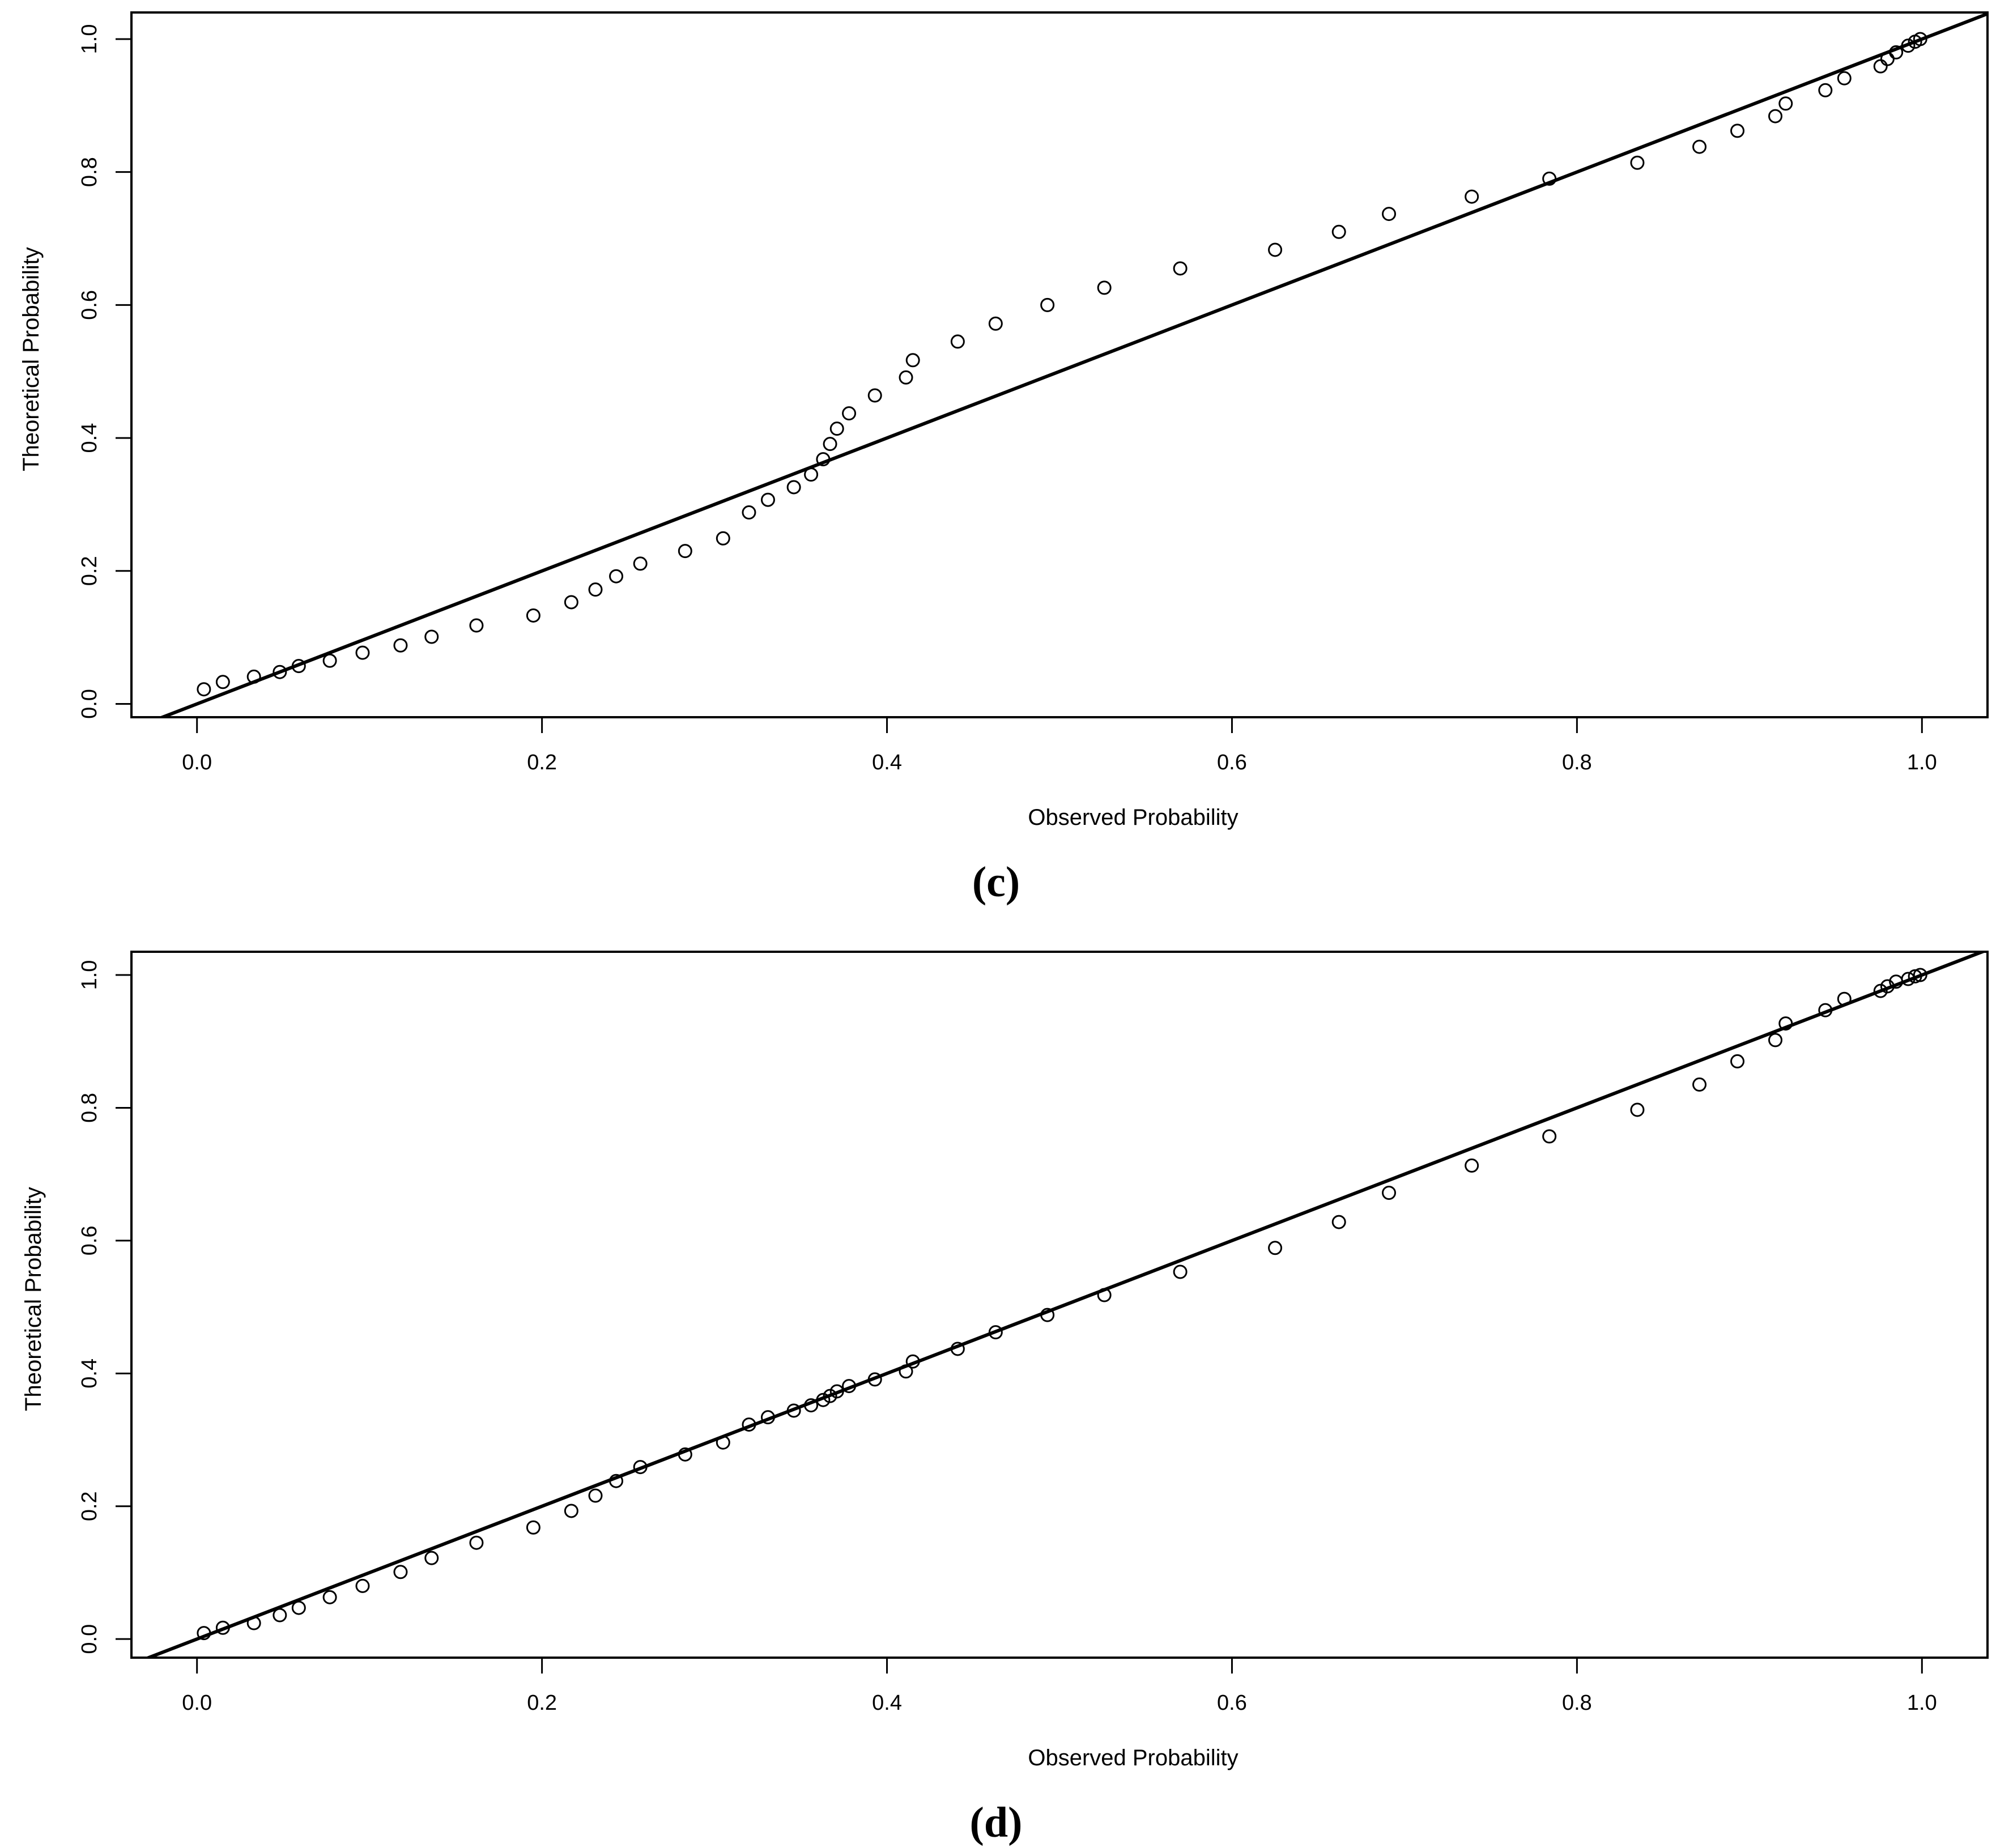 The height and width of the screenshot is (1848, 1996). Describe the element at coordinates (1059, 1686) in the screenshot. I see `x-axis: 0.0 0.2 0.4 0.6 0.8 1.0` at that location.